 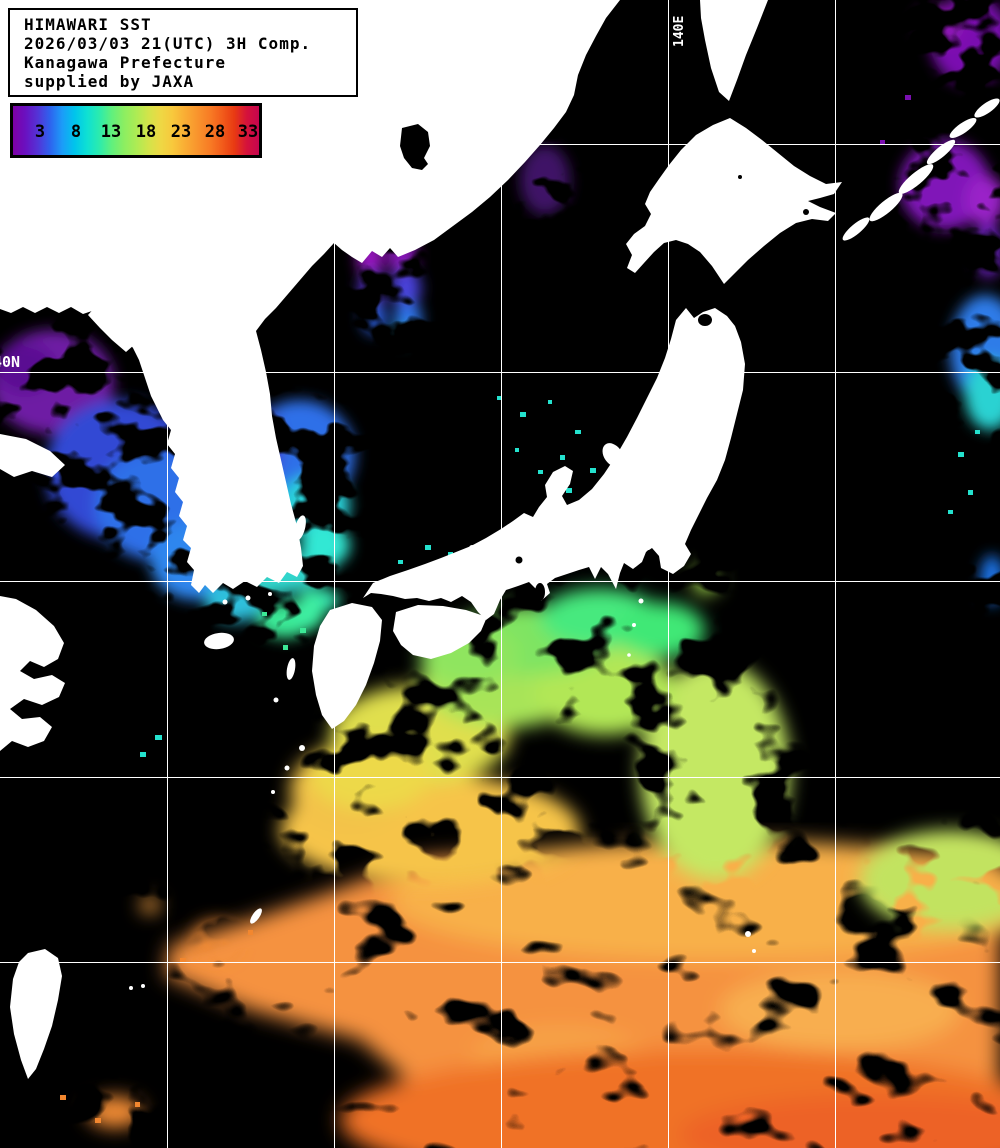 I want to click on info-region: Kanagawa Prefecture, so click(x=125, y=62).